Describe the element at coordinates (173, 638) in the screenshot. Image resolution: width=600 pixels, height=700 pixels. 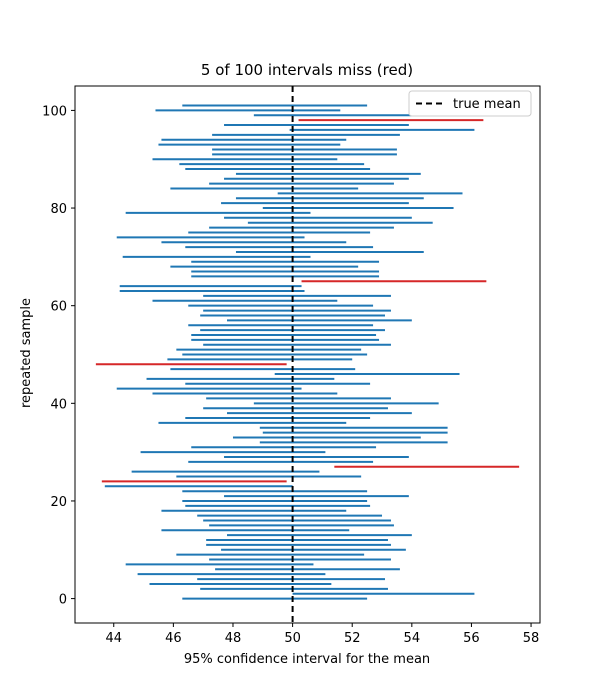
I see `x-tick-label: 46` at that location.